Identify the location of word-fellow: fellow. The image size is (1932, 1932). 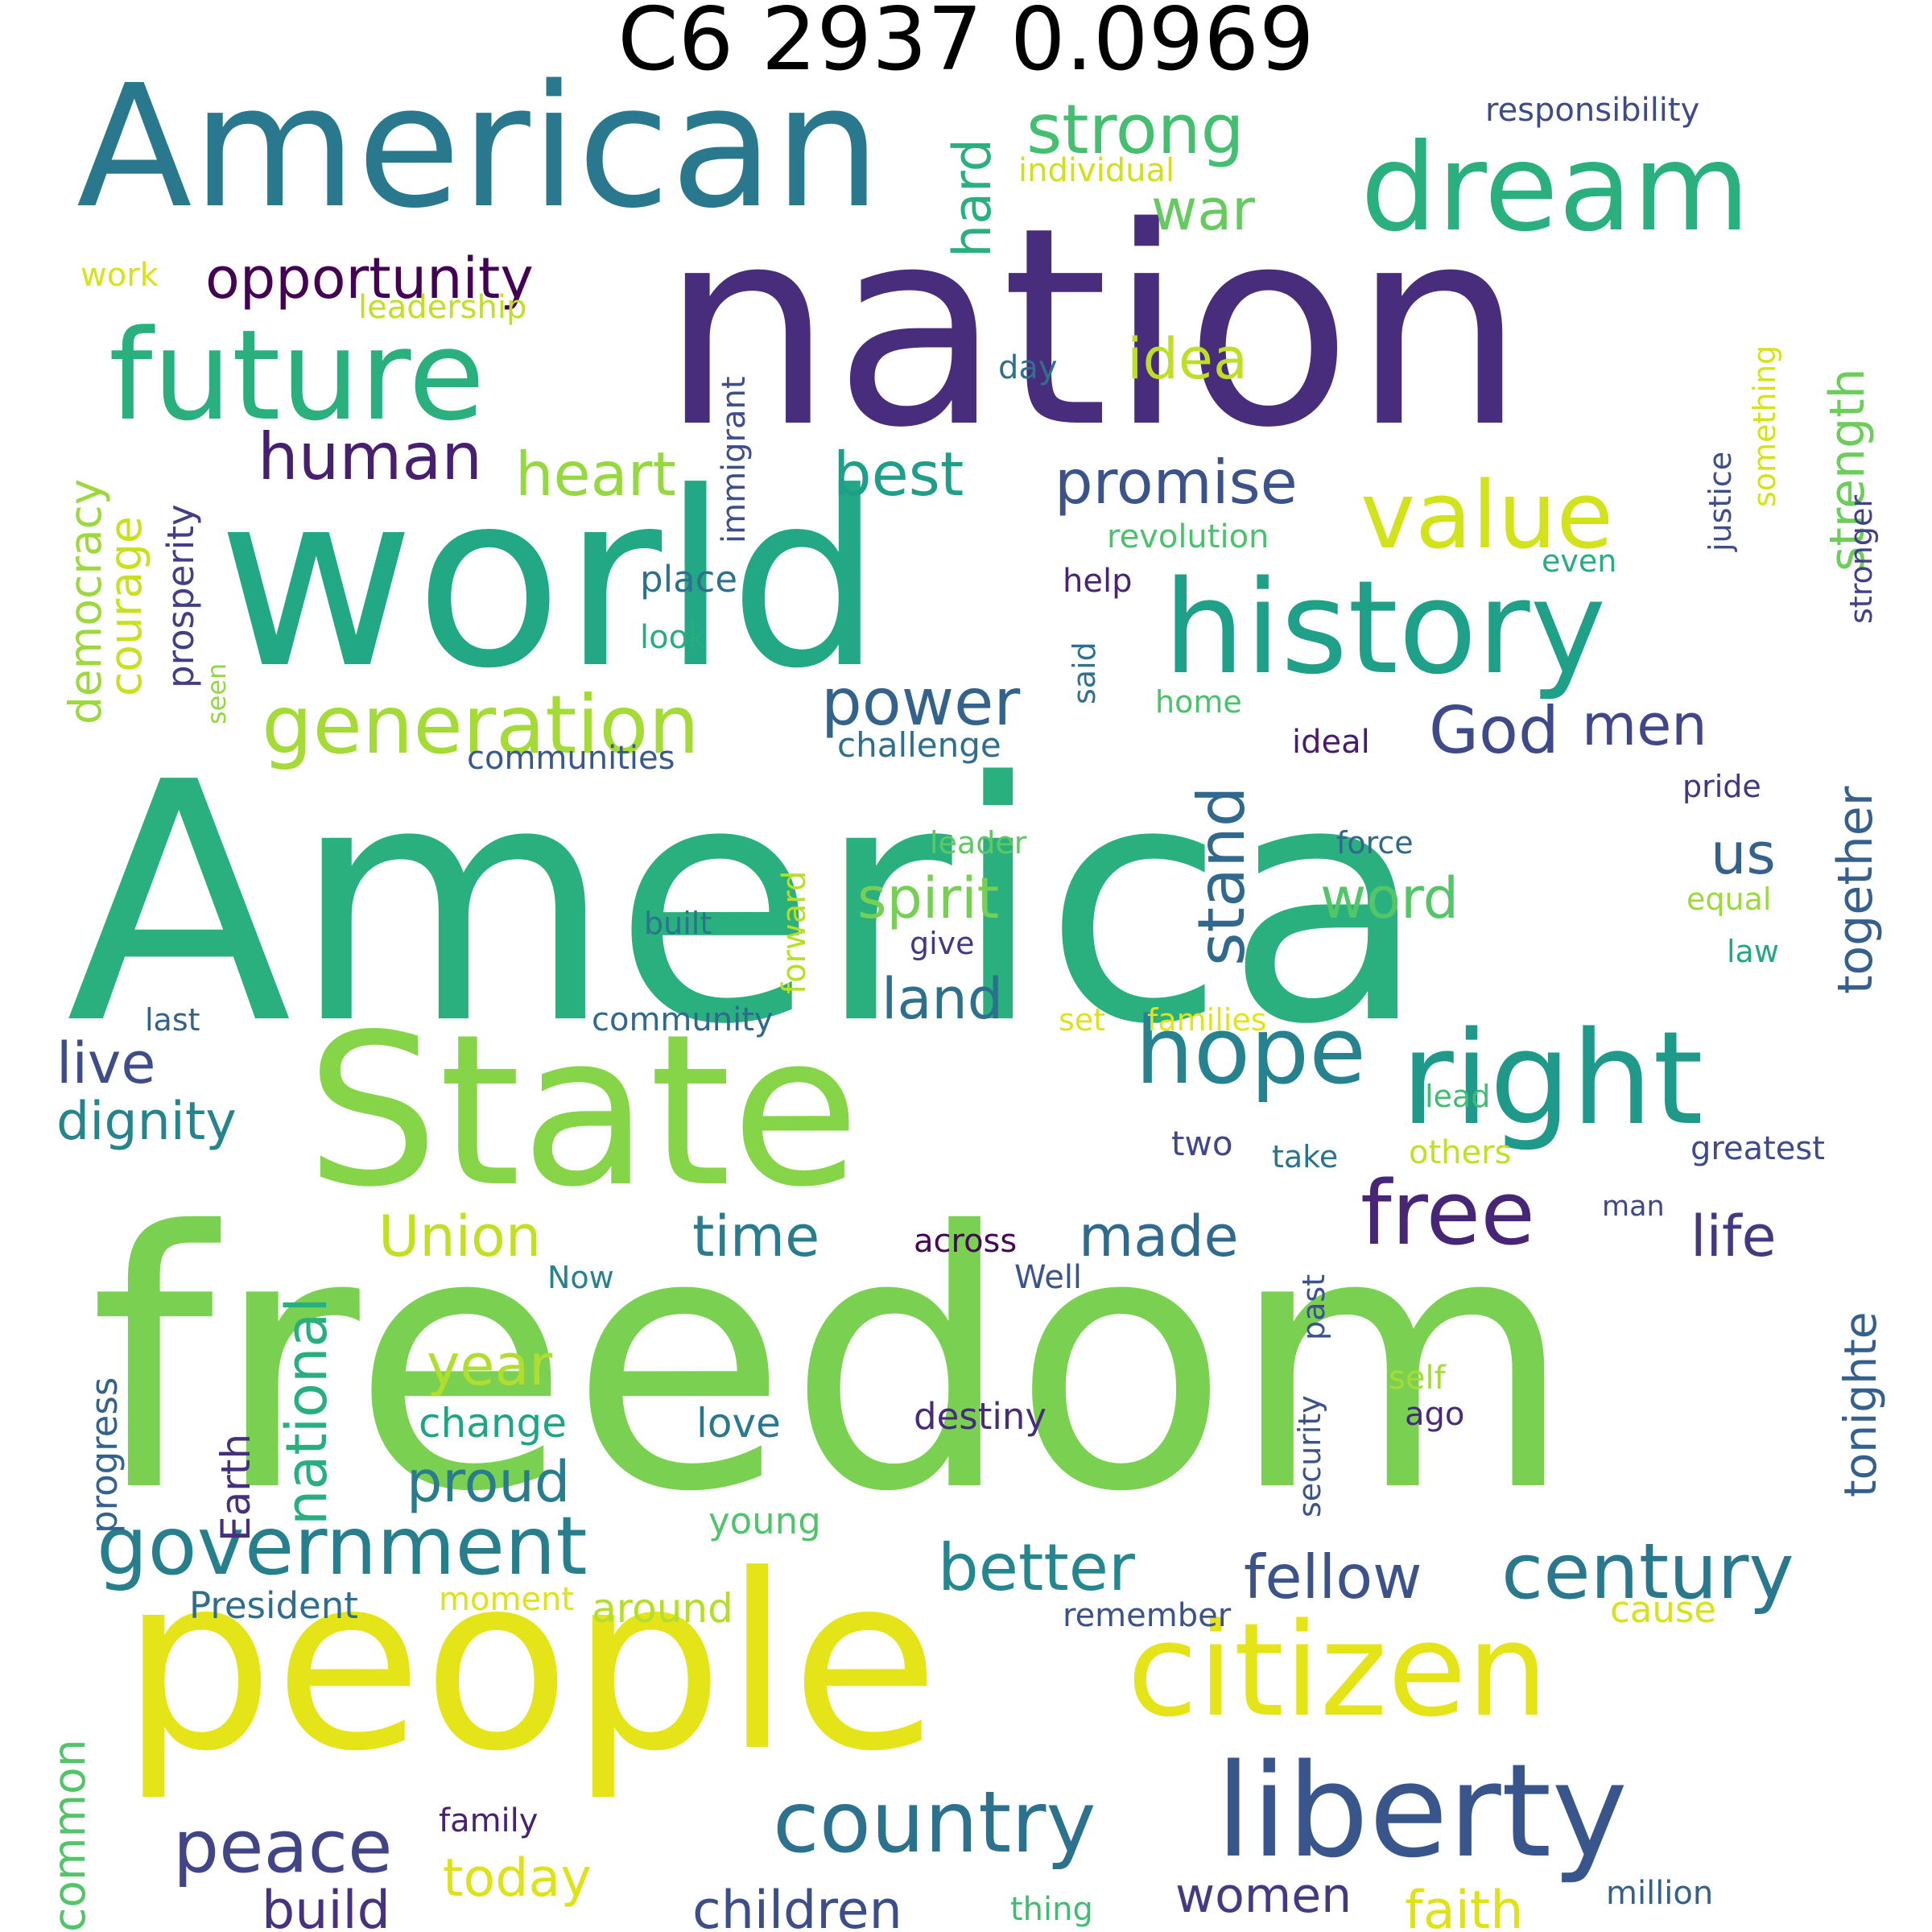
(1333, 1577).